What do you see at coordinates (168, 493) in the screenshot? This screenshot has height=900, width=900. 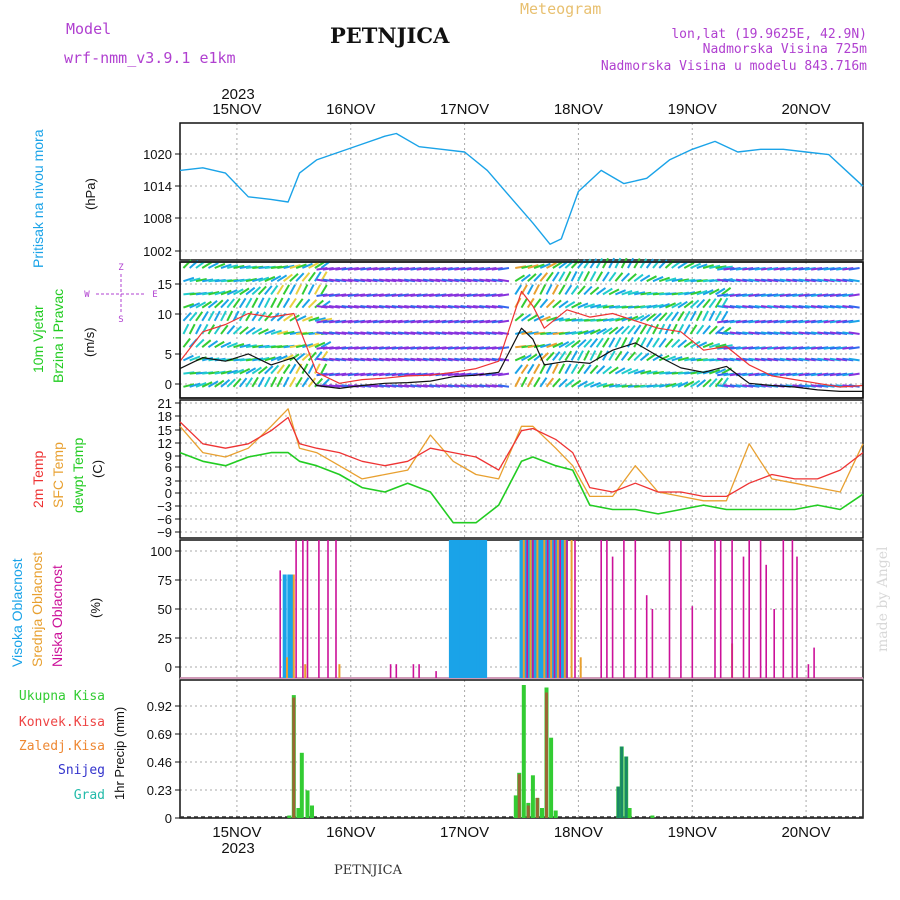 I see `y-tick-label: 0` at bounding box center [168, 493].